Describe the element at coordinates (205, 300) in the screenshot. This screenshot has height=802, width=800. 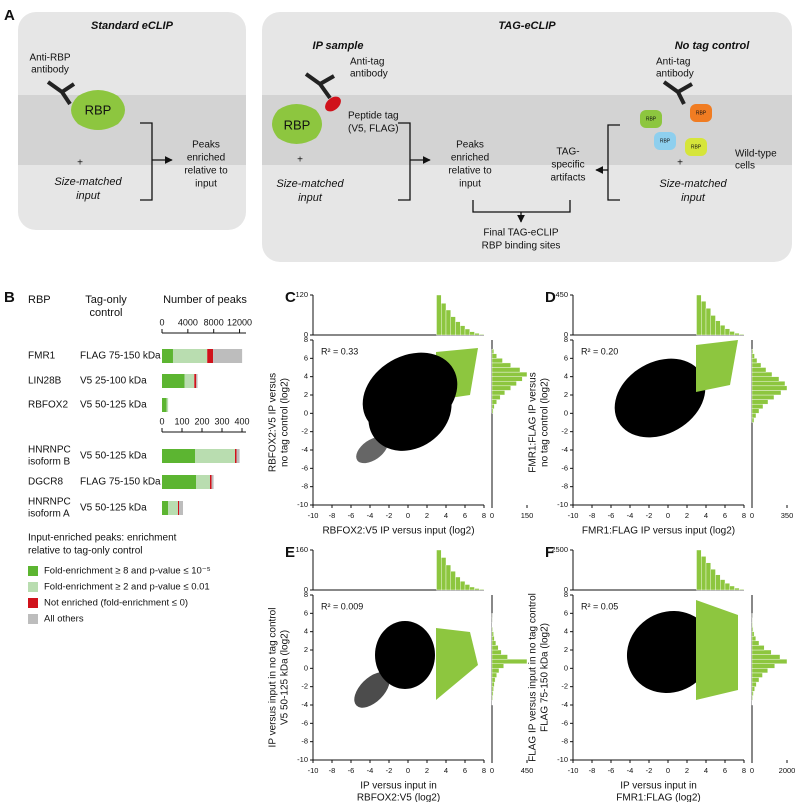
I see `header: Number of peaks` at that location.